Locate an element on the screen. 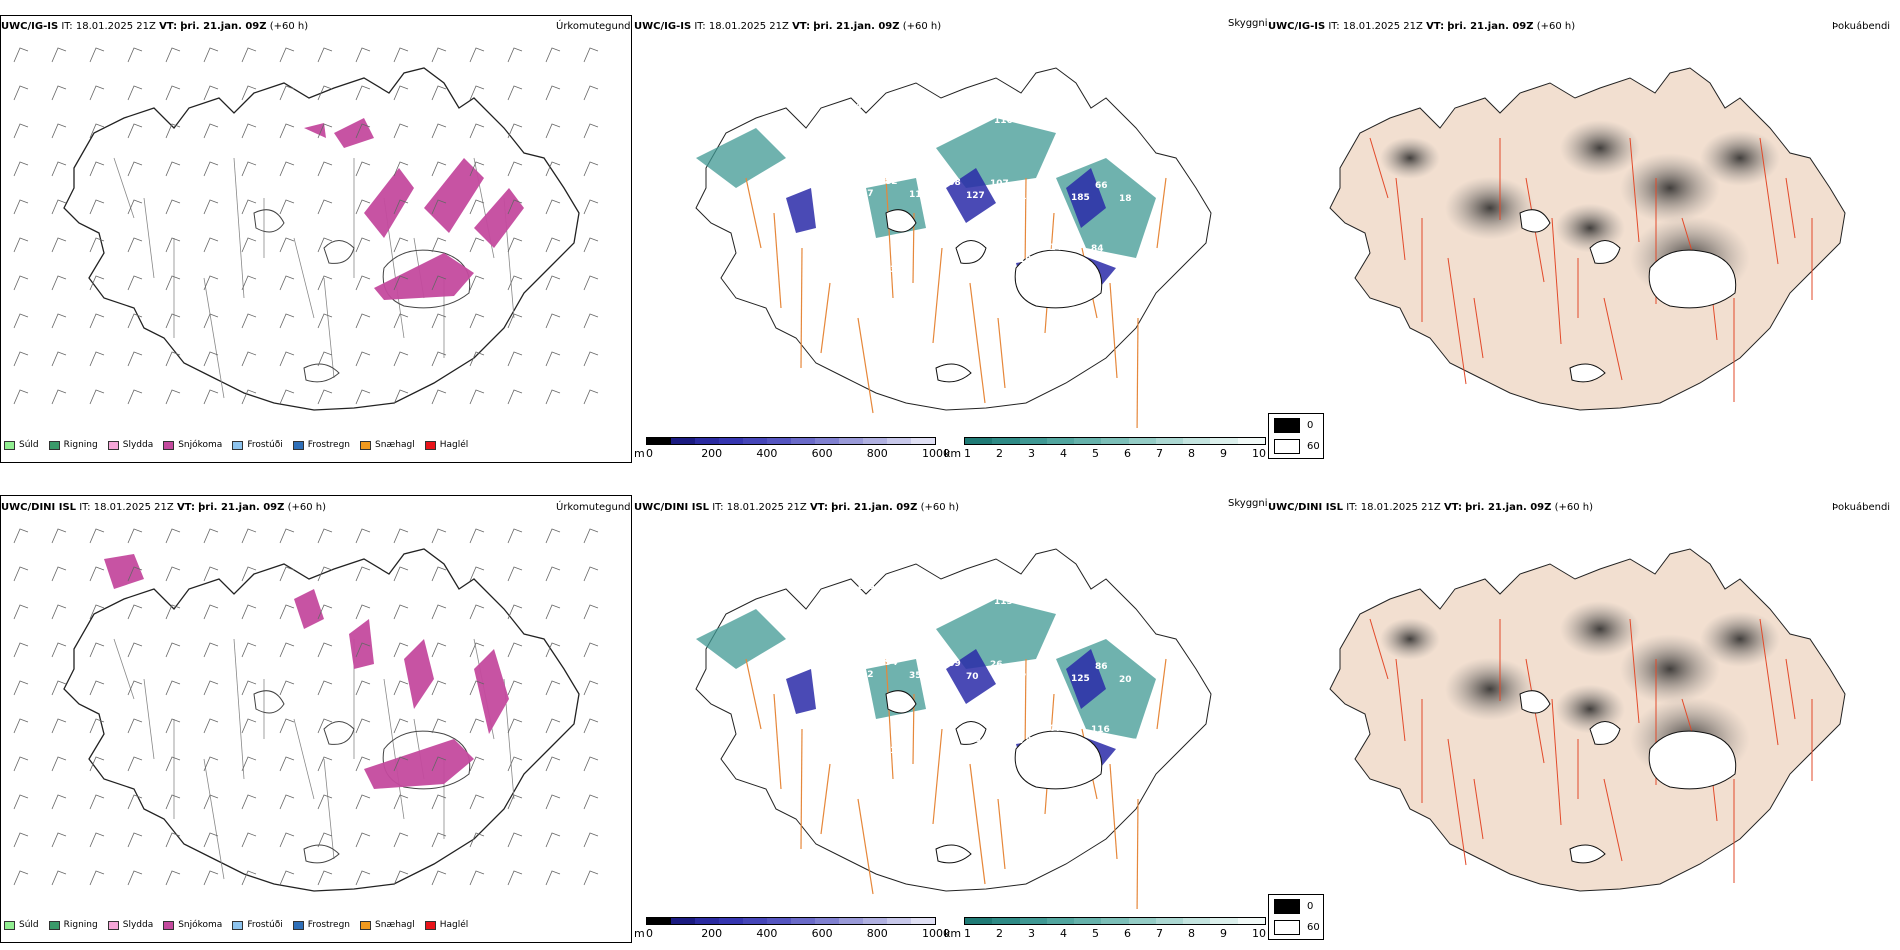  legend-label: Snæhagl is located at coordinates (395, 445).